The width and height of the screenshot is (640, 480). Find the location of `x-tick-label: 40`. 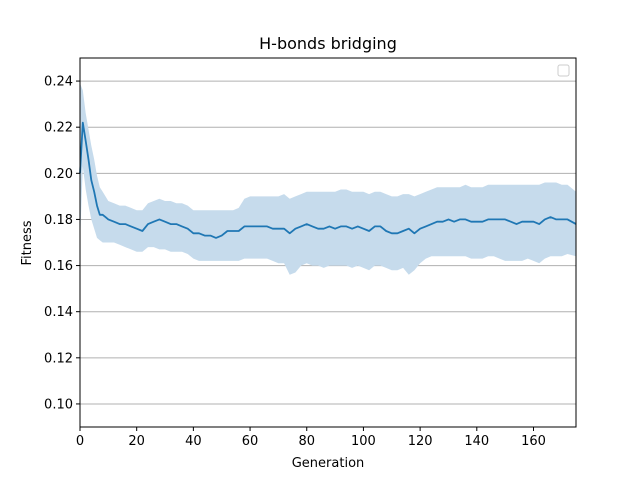

x-tick-label: 40 is located at coordinates (193, 441).